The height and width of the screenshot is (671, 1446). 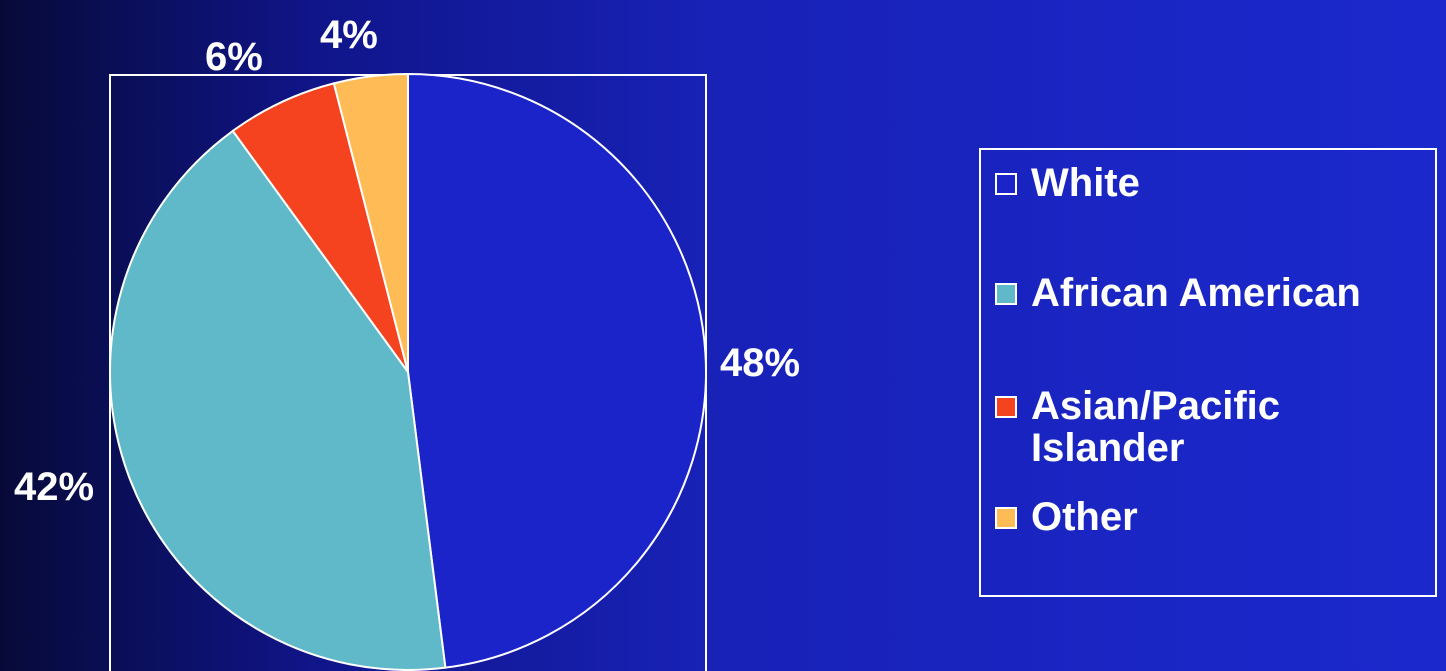 What do you see at coordinates (1084, 517) in the screenshot?
I see `legend-label-other: Other` at bounding box center [1084, 517].